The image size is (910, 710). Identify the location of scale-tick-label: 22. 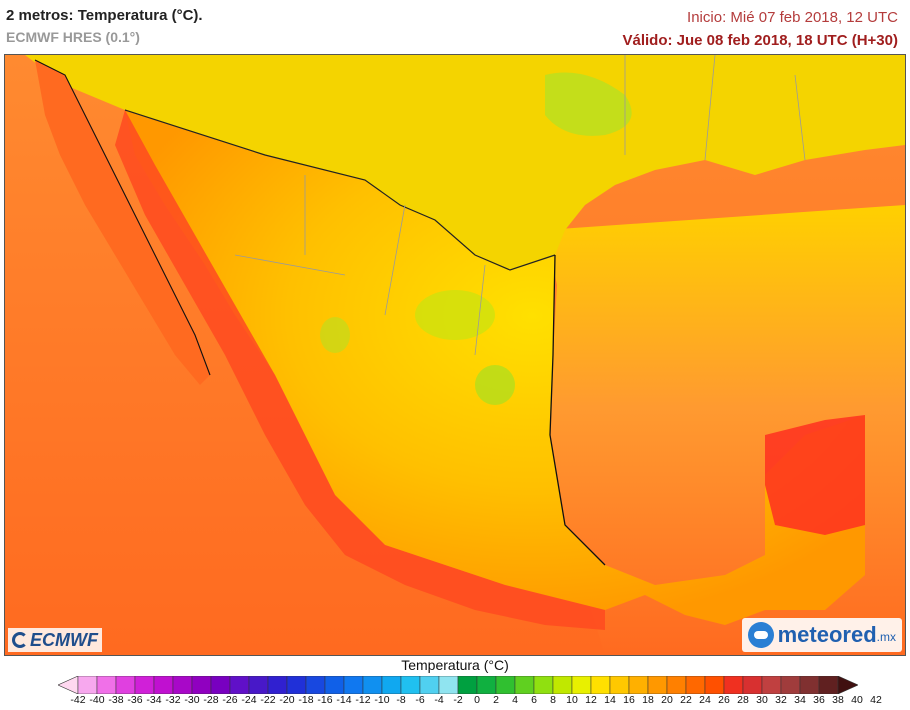
(686, 700).